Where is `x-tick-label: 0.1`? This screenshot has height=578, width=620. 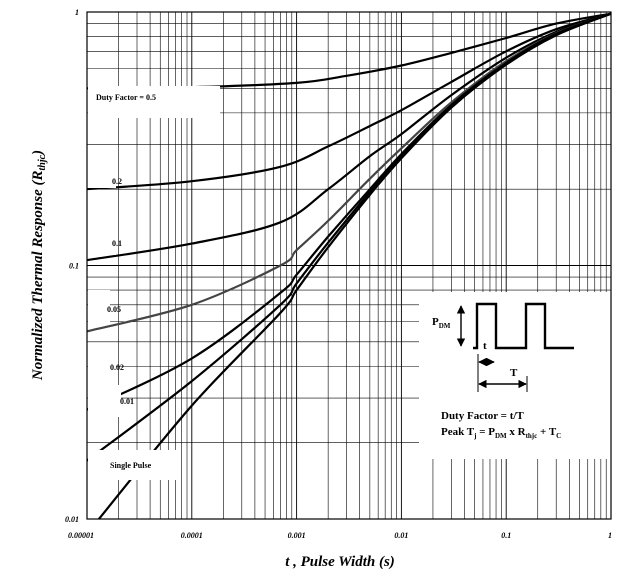 x-tick-label: 0.1 is located at coordinates (506, 535).